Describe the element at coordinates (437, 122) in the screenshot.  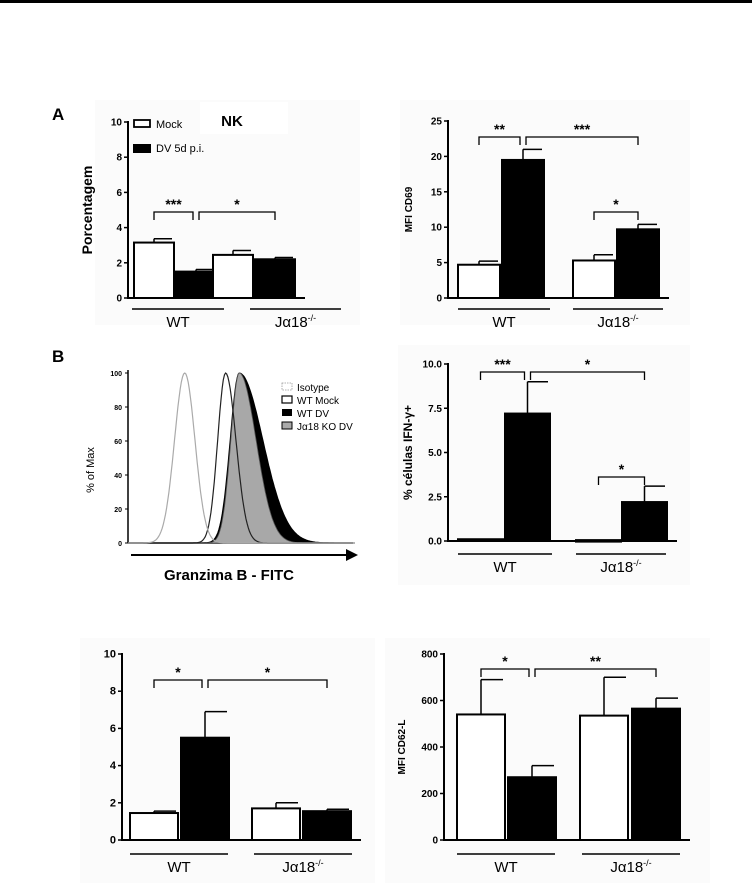
I see `y-tick-label: 25` at that location.